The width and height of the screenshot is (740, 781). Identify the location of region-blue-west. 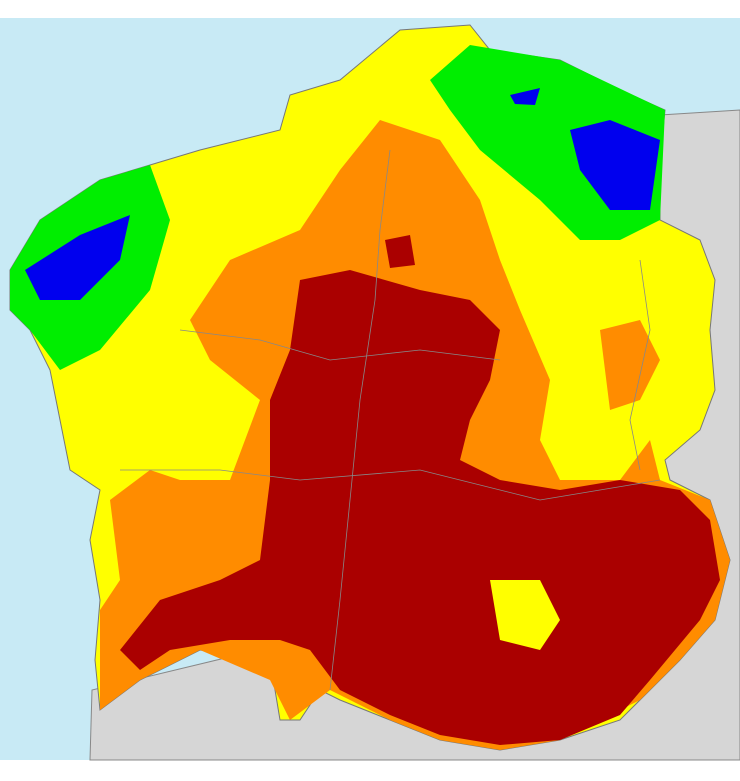
(77, 257).